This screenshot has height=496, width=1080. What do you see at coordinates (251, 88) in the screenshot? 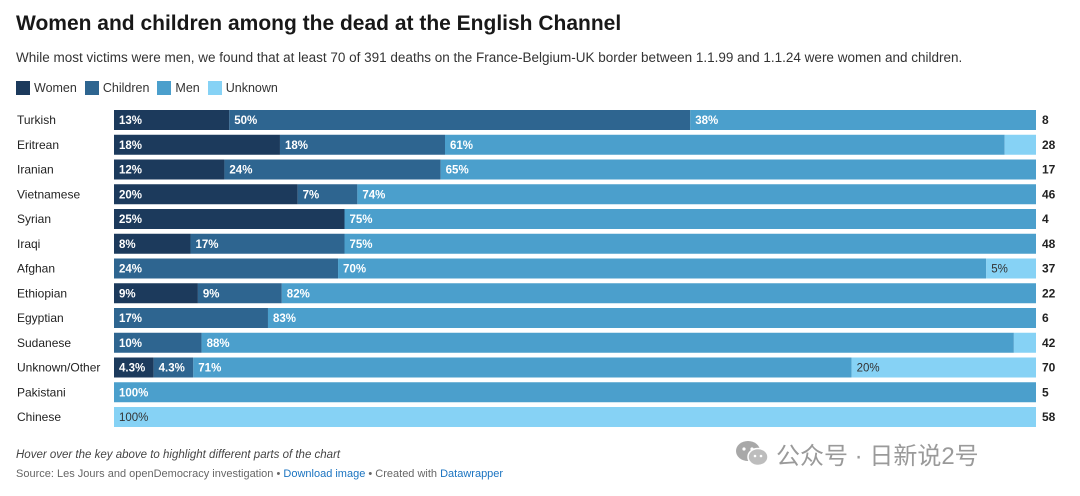
I see `legend-label-unknown: Unknown` at bounding box center [251, 88].